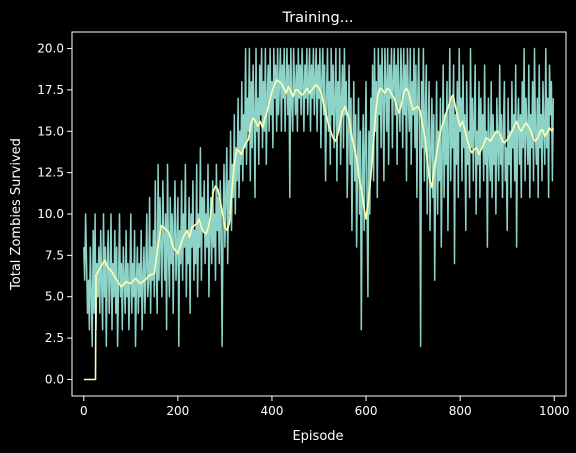 This screenshot has width=576, height=453. What do you see at coordinates (54, 379) in the screenshot?
I see `y-tick-label: 0.0` at bounding box center [54, 379].